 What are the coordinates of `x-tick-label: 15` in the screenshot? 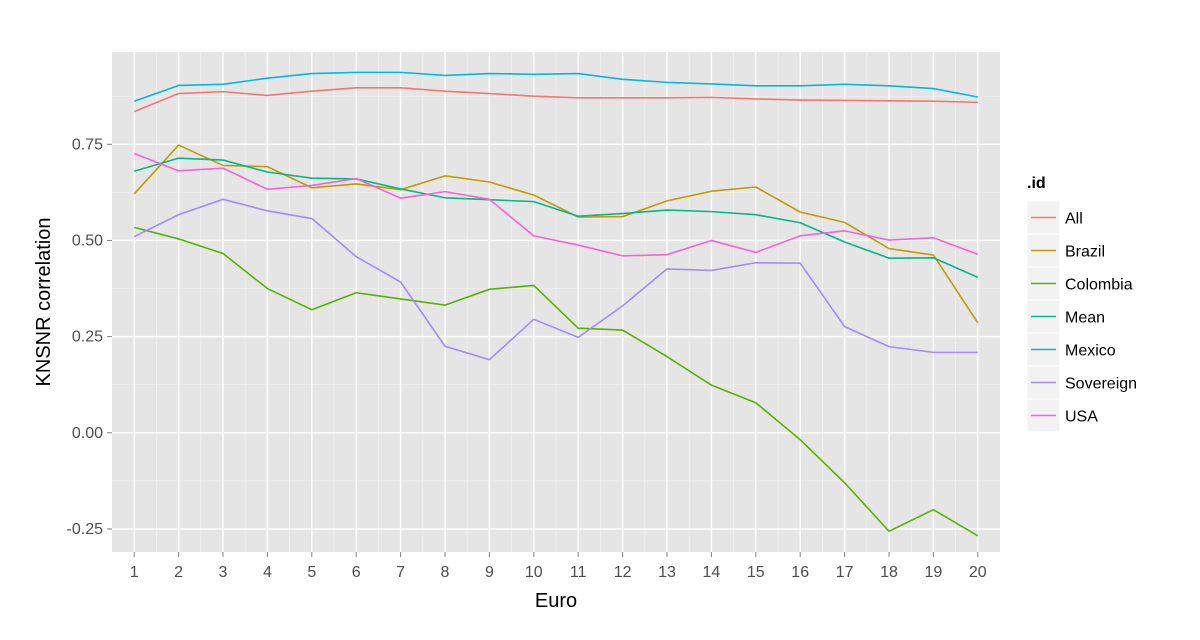 It's located at (756, 572).